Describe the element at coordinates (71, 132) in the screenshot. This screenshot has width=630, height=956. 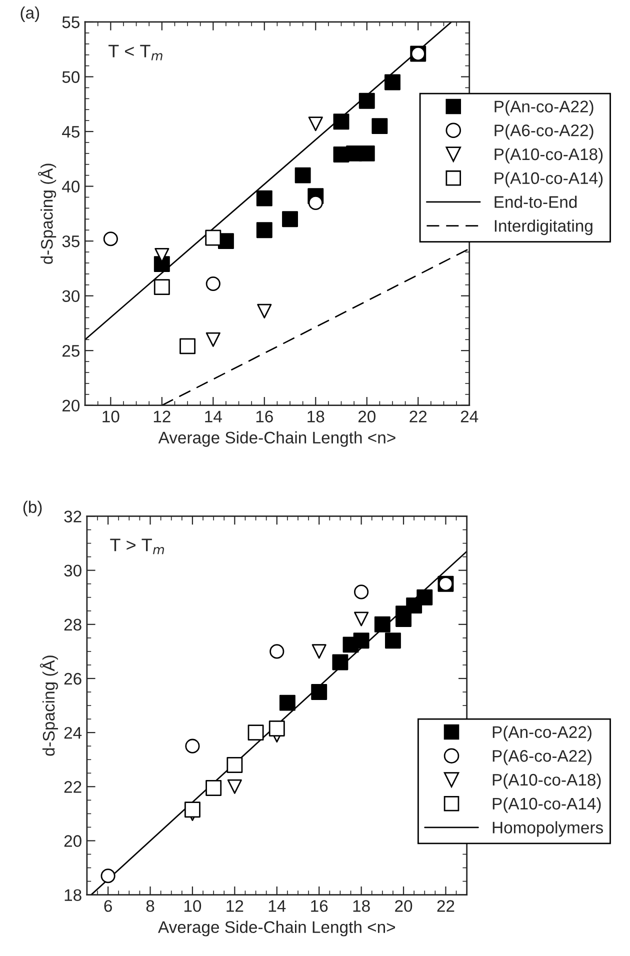
I see `y-tick-label: 45` at that location.